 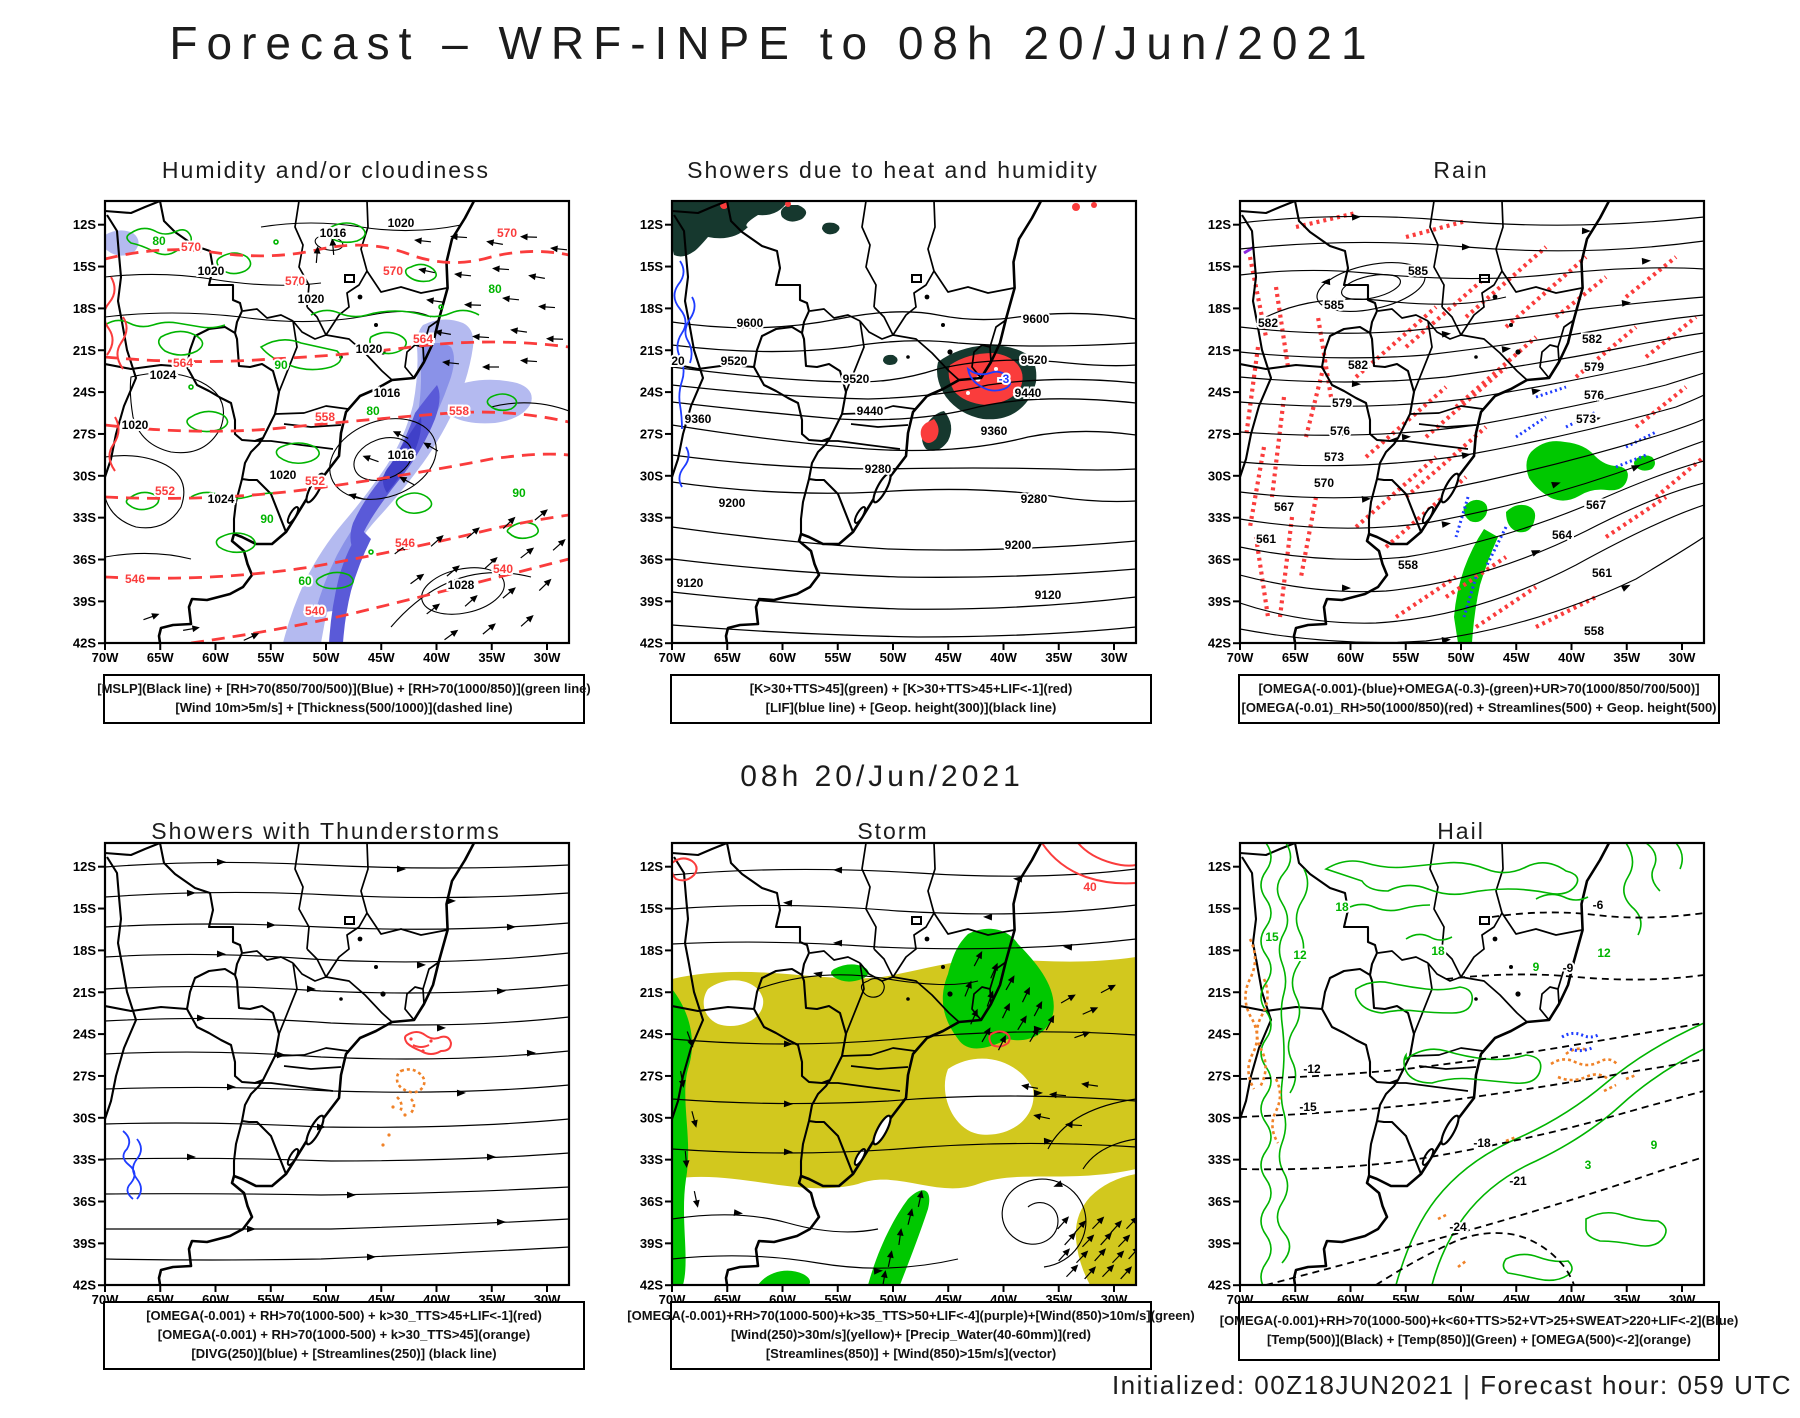 What do you see at coordinates (547, 657) in the screenshot?
I see `svg-text: 30W` at bounding box center [547, 657].